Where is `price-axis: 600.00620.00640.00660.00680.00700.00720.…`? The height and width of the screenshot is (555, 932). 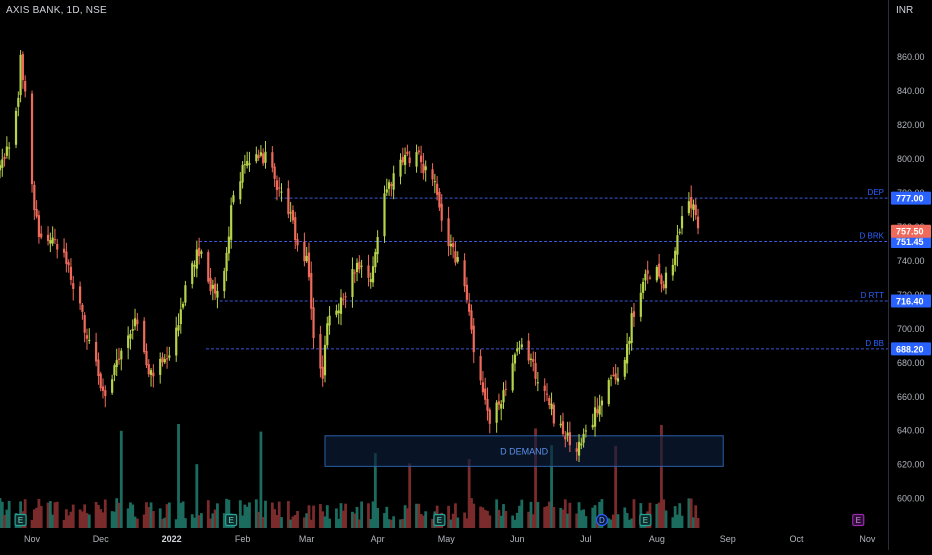
price-axis: 600.00620.00640.00660.00680.00700.00720.… is located at coordinates (910, 275).